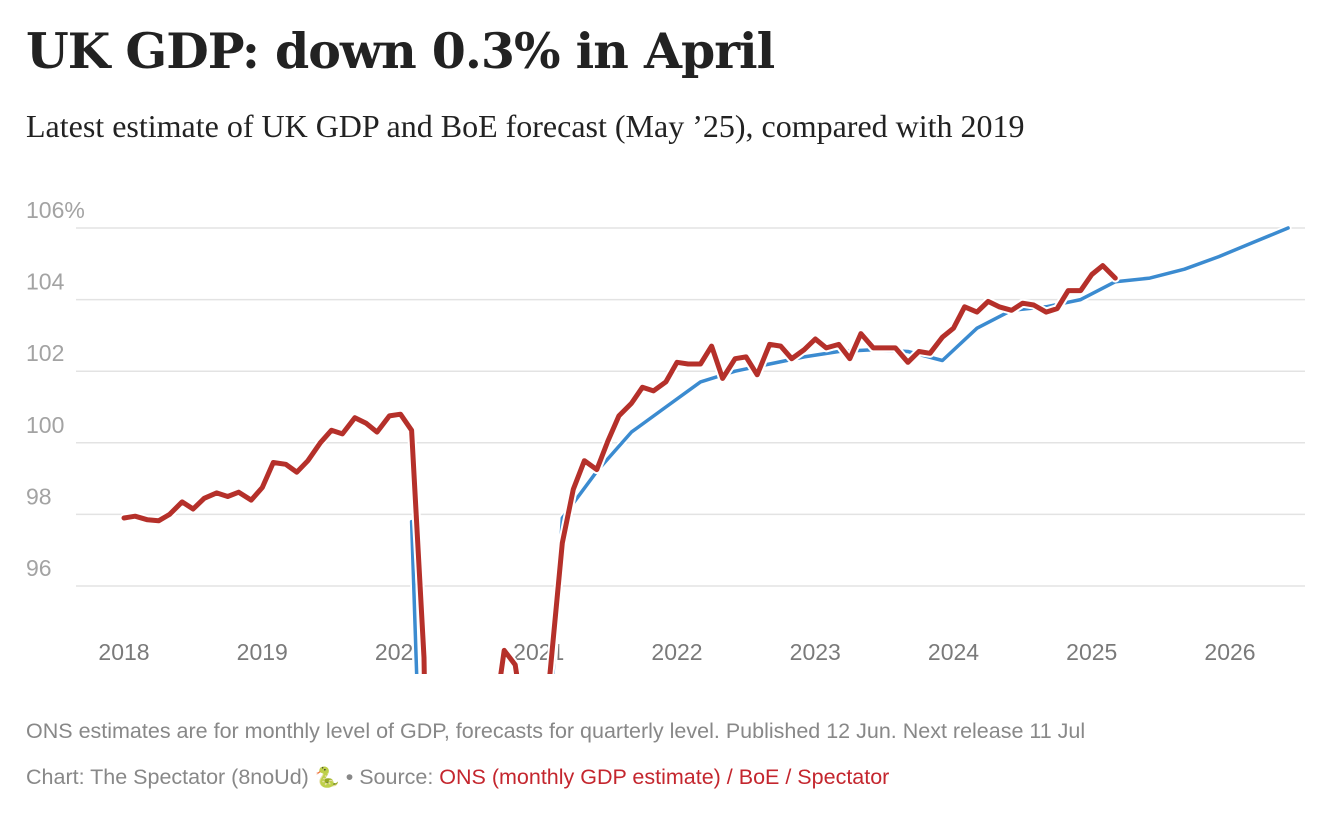  What do you see at coordinates (55, 389) in the screenshot?
I see `y-axis-ticks: 106% 104 102 100 98 96` at bounding box center [55, 389].